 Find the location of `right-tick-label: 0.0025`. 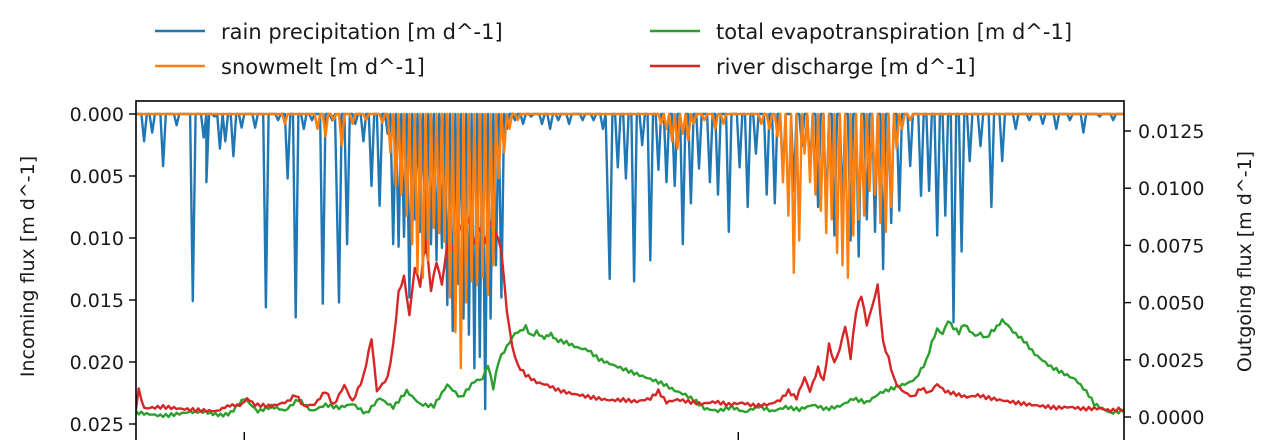

right-tick-label: 0.0025 is located at coordinates (1171, 361).